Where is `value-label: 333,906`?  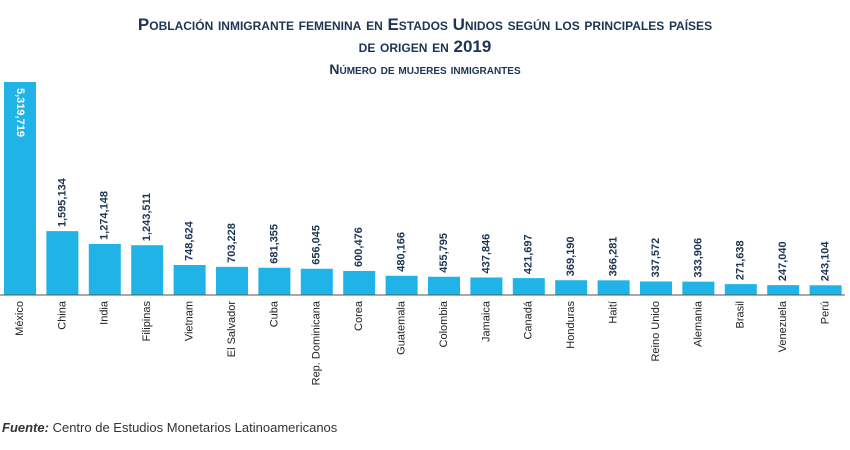
value-label: 333,906 is located at coordinates (698, 258).